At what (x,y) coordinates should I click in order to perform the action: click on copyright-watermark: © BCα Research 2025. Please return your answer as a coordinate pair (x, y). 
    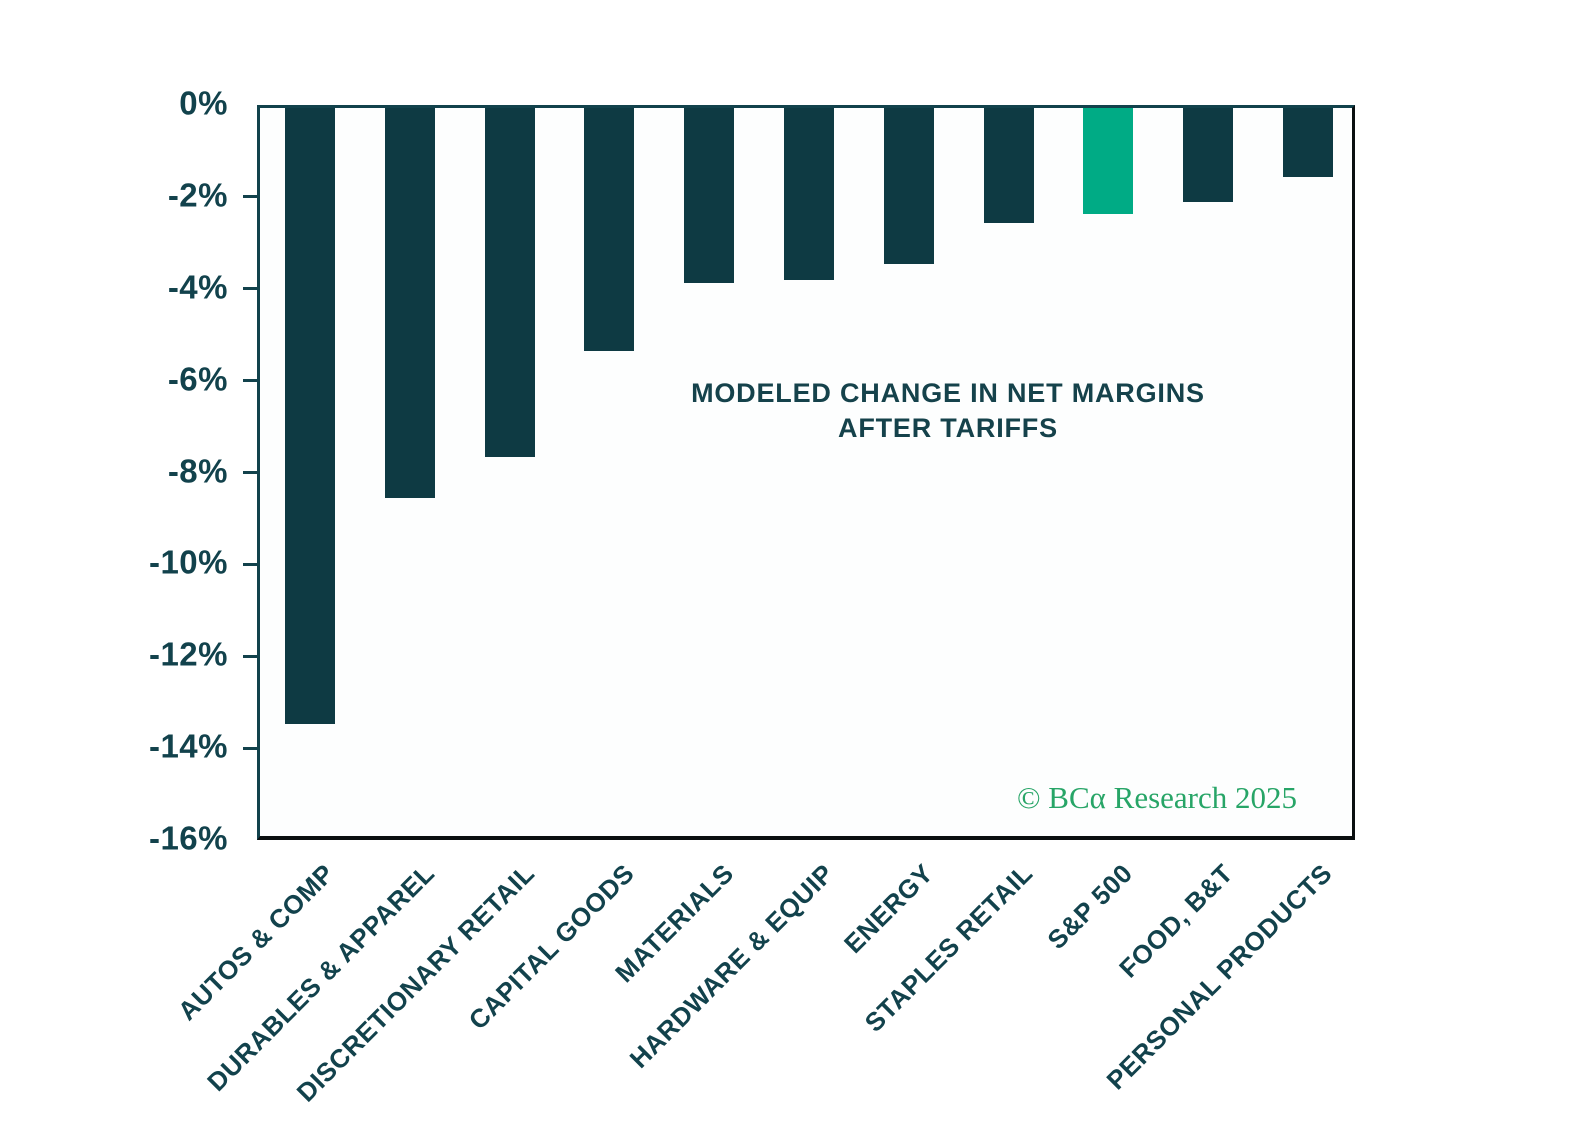
    Looking at the image, I should click on (1157, 797).